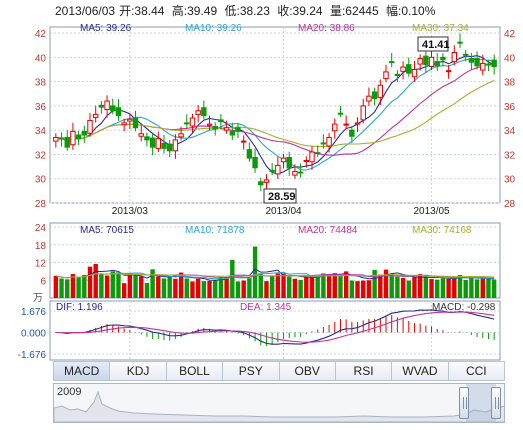  What do you see at coordinates (138, 371) in the screenshot?
I see `tab-kdj: KDJ` at bounding box center [138, 371].